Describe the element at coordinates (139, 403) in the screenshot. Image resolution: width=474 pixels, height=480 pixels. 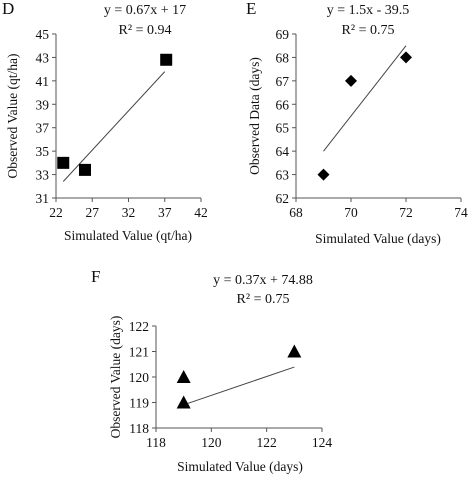
I see `chart-2-y-tick-label-1: 119` at that location.